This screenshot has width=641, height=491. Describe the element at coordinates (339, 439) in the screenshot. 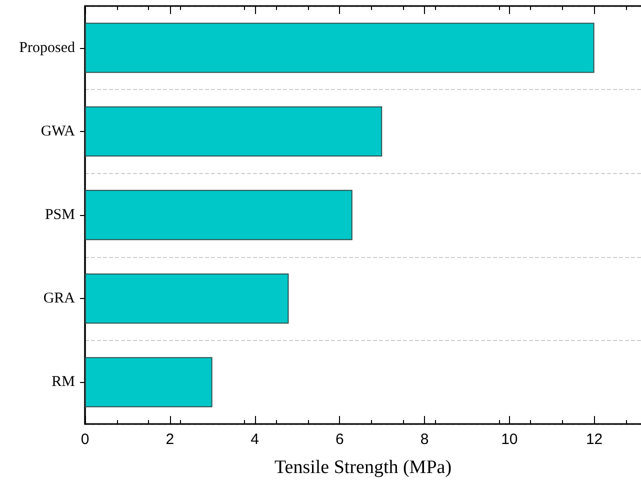

I see `x-tick-label: 6` at that location.